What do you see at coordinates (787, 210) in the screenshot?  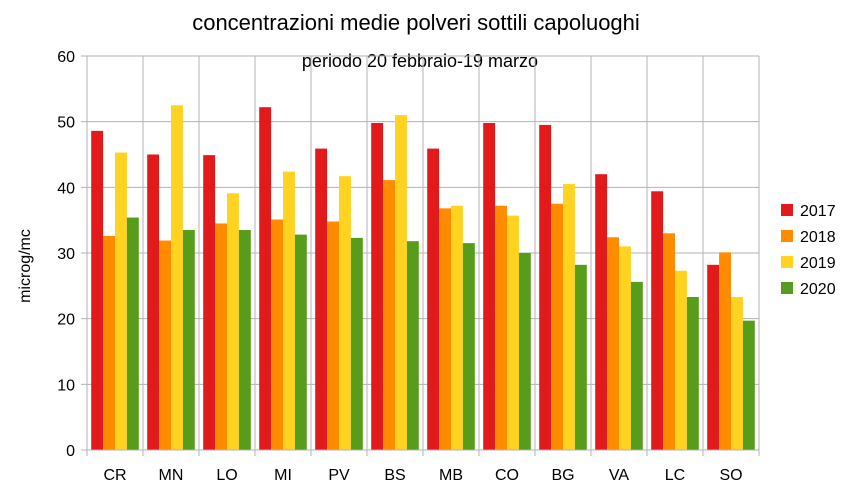 I see `legend-swatch-2017` at bounding box center [787, 210].